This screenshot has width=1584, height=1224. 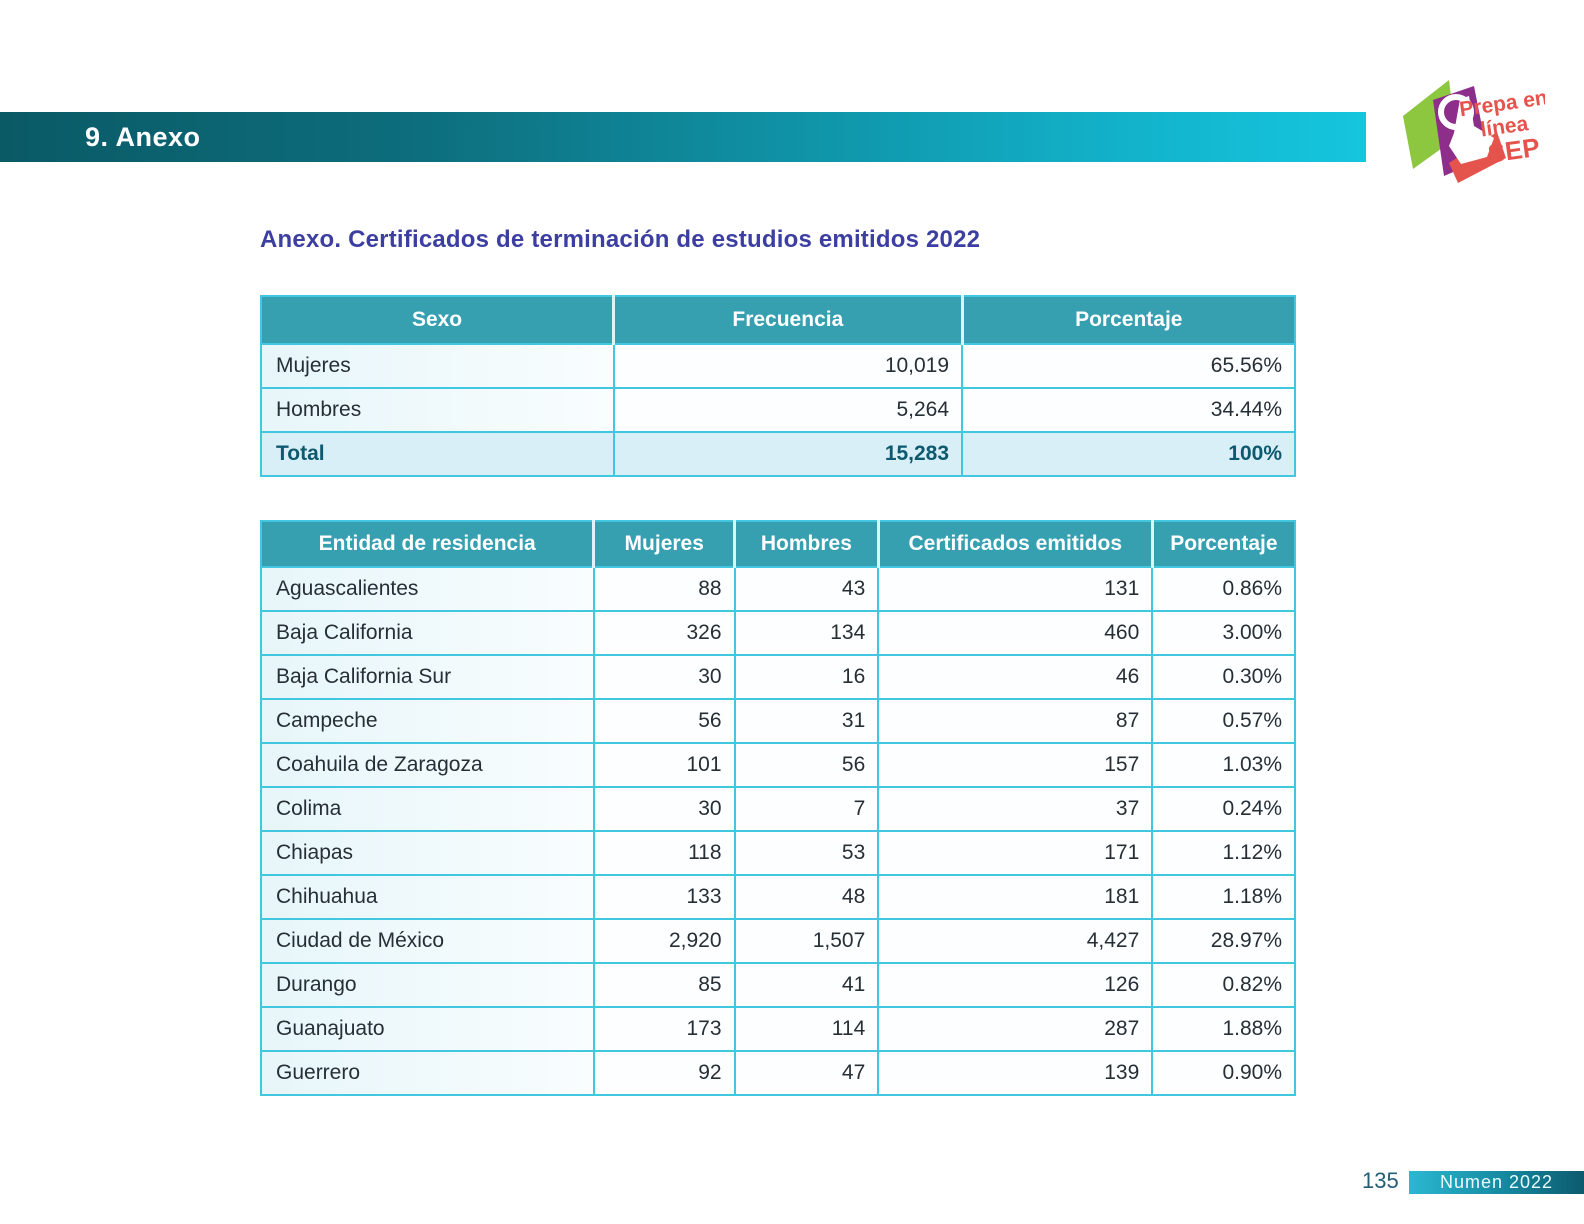 I want to click on row-label: Campeche, so click(x=427, y=721).